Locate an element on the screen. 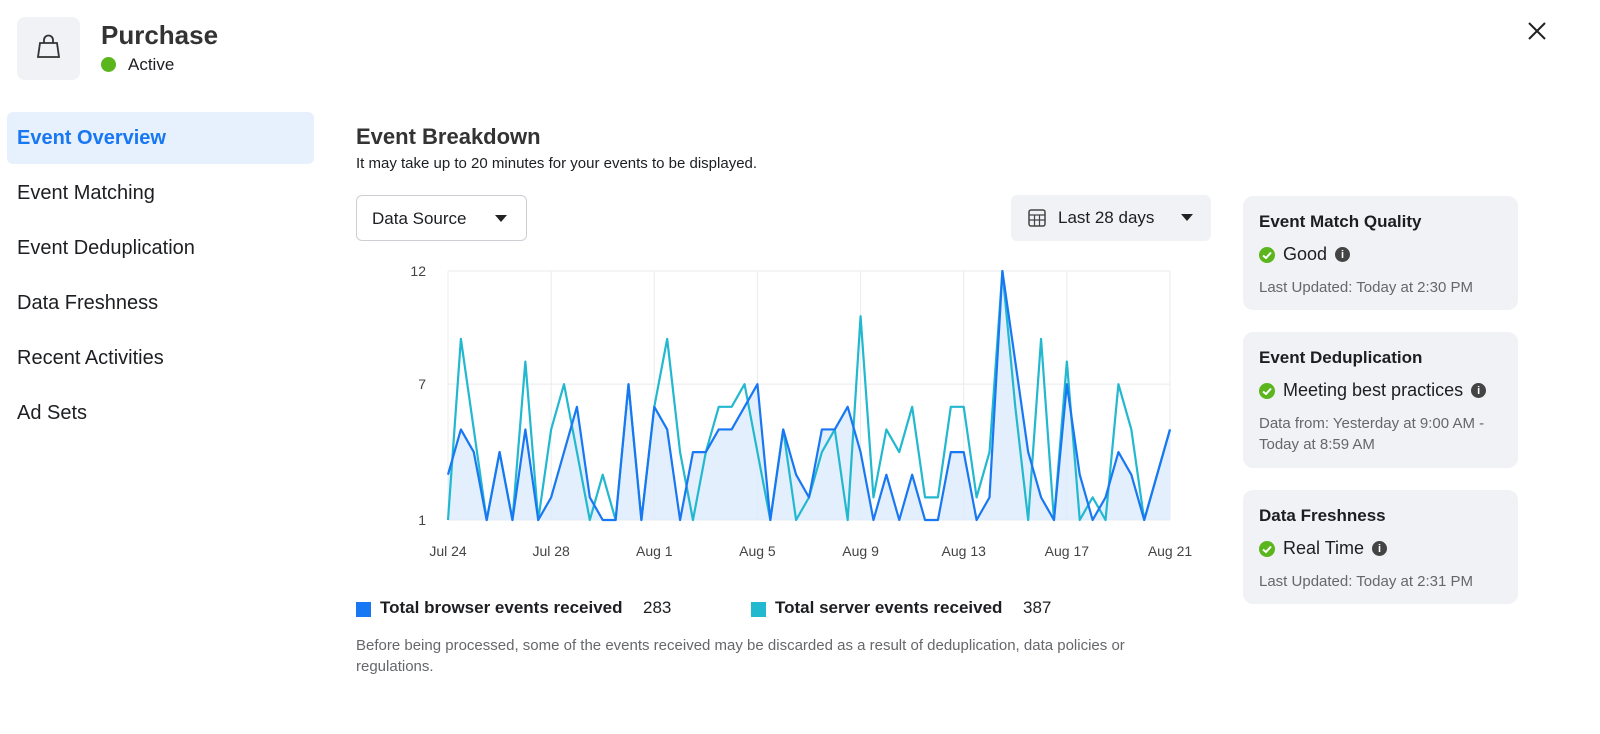  data-source-dropdown: Data Source is located at coordinates (441, 218).